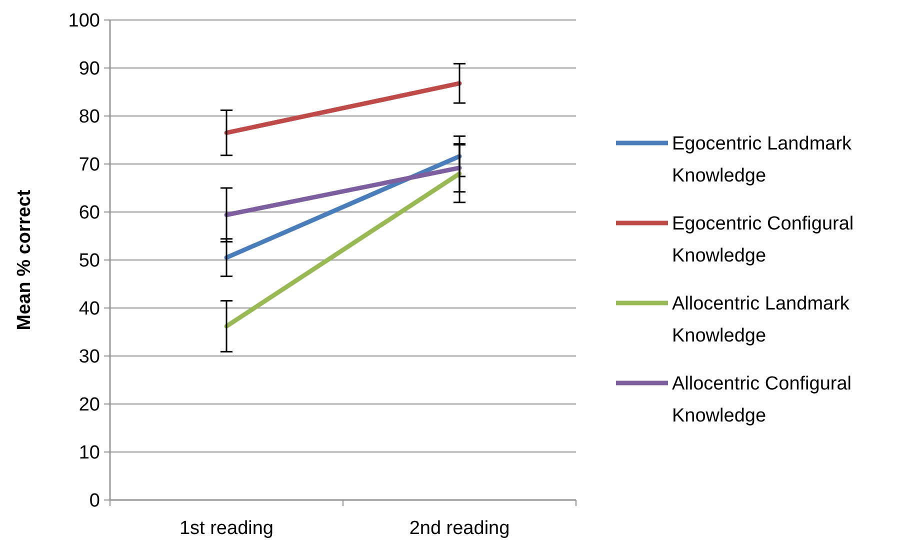 Image resolution: width=906 pixels, height=548 pixels. Describe the element at coordinates (89, 357) in the screenshot. I see `y-tick-label: 30` at that location.